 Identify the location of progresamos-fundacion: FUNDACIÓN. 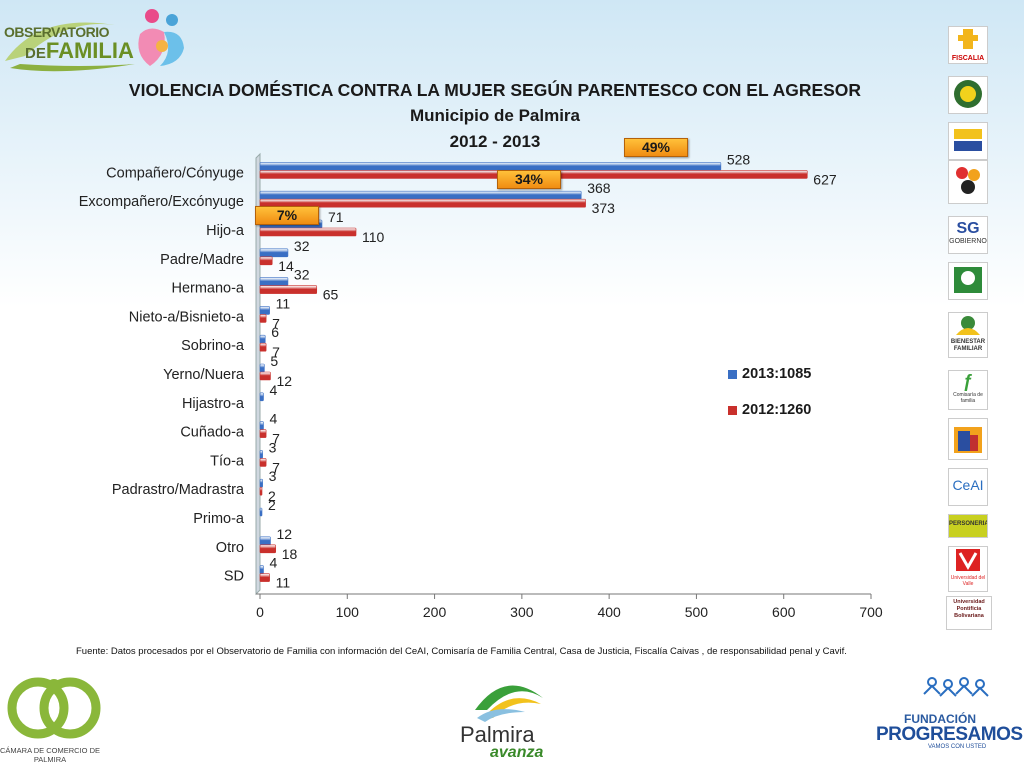
(940, 719).